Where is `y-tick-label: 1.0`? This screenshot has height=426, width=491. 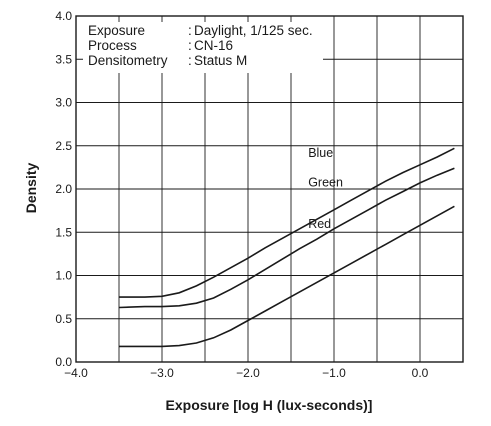 y-tick-label: 1.0 is located at coordinates (63, 276).